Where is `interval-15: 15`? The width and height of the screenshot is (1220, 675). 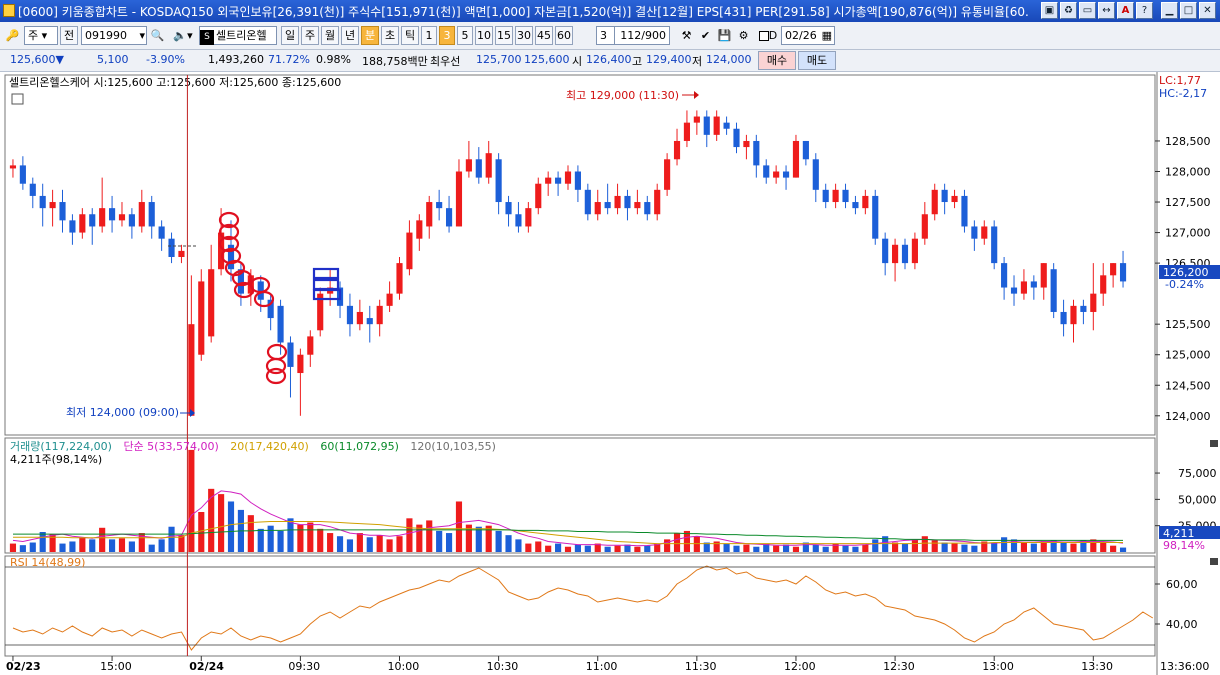
interval-15: 15 is located at coordinates (504, 35).